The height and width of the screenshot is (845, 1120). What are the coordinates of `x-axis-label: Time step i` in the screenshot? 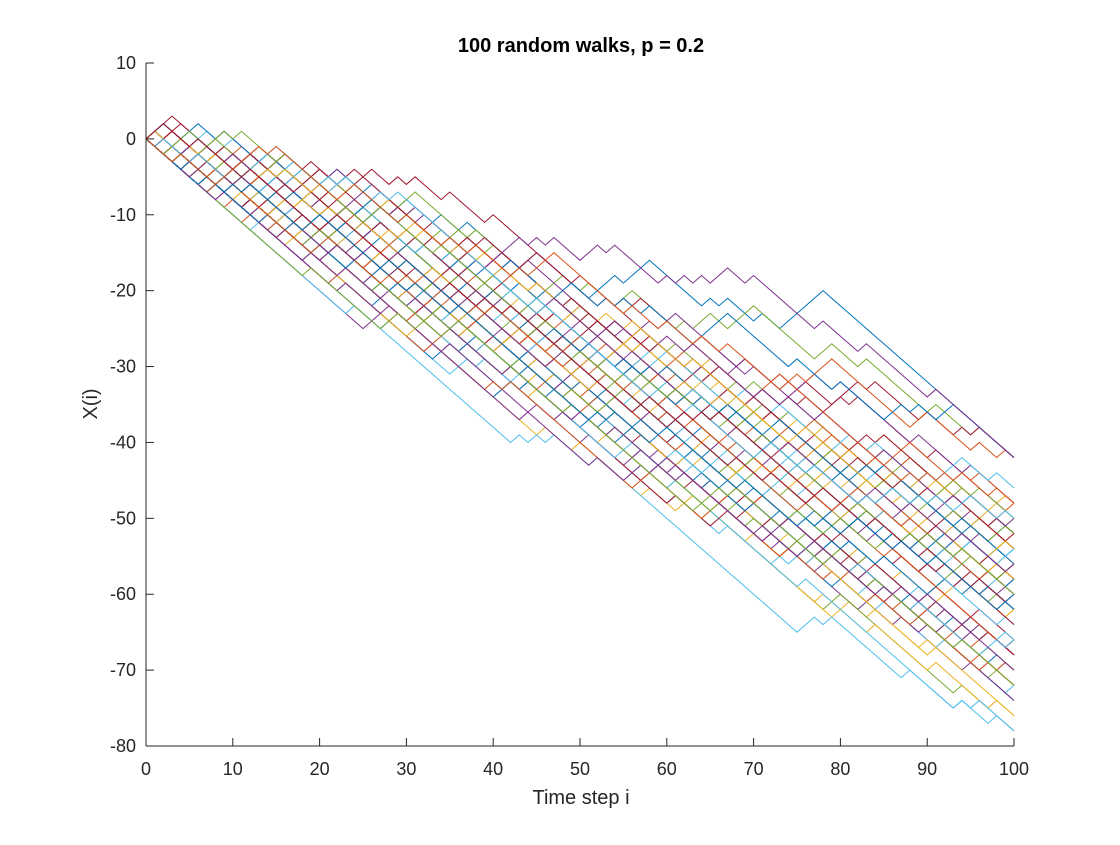 It's located at (580, 798).